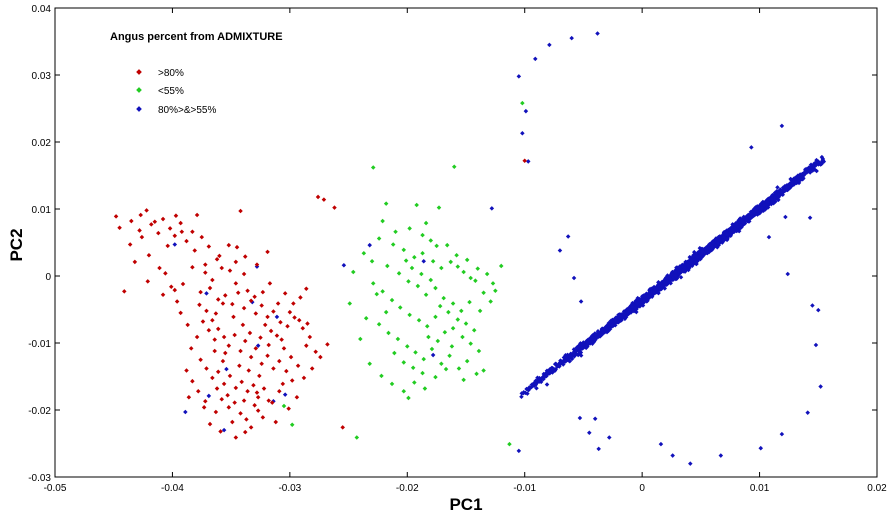 The image size is (896, 525). Describe the element at coordinates (524, 488) in the screenshot. I see `x-tick-label: -0.01` at that location.